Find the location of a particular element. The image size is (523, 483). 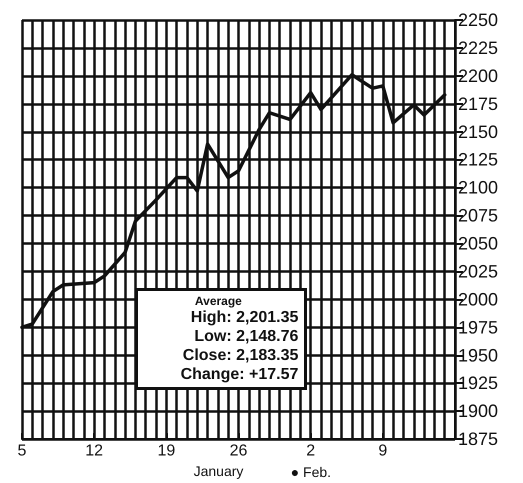

annotation: Change: +17.57 is located at coordinates (239, 374).